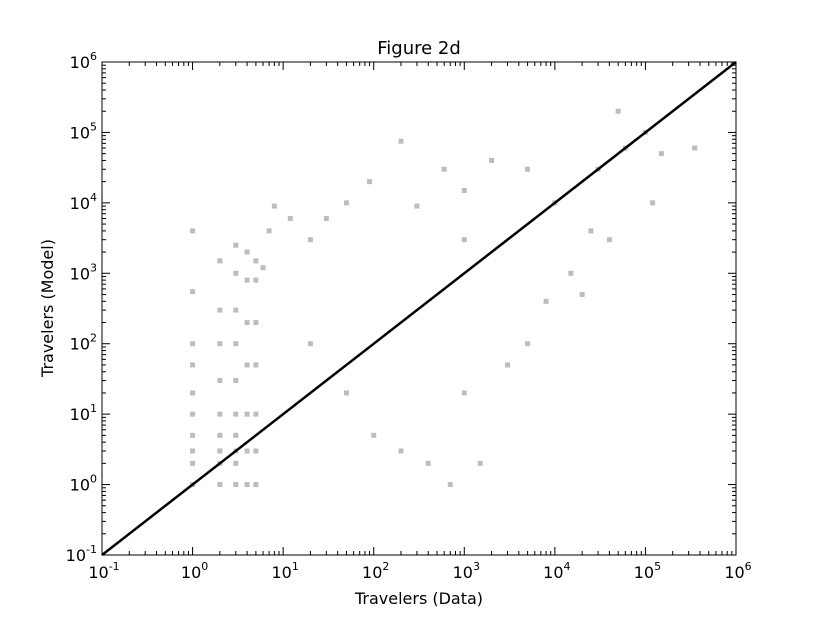 The width and height of the screenshot is (817, 621). I want to click on y-tick-label: 10⁶, so click(83, 61).